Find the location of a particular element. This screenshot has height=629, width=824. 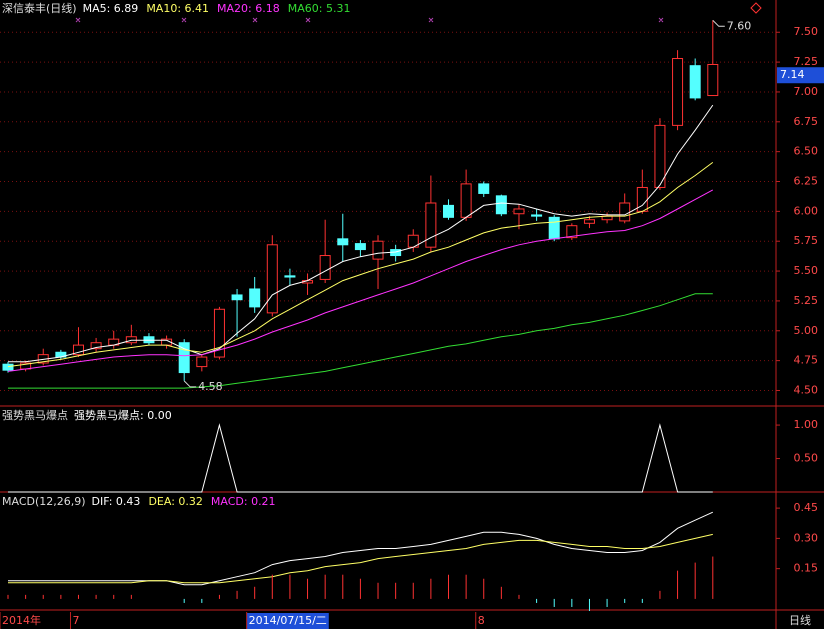

y-tick-label: 1.00 is located at coordinates (806, 424).